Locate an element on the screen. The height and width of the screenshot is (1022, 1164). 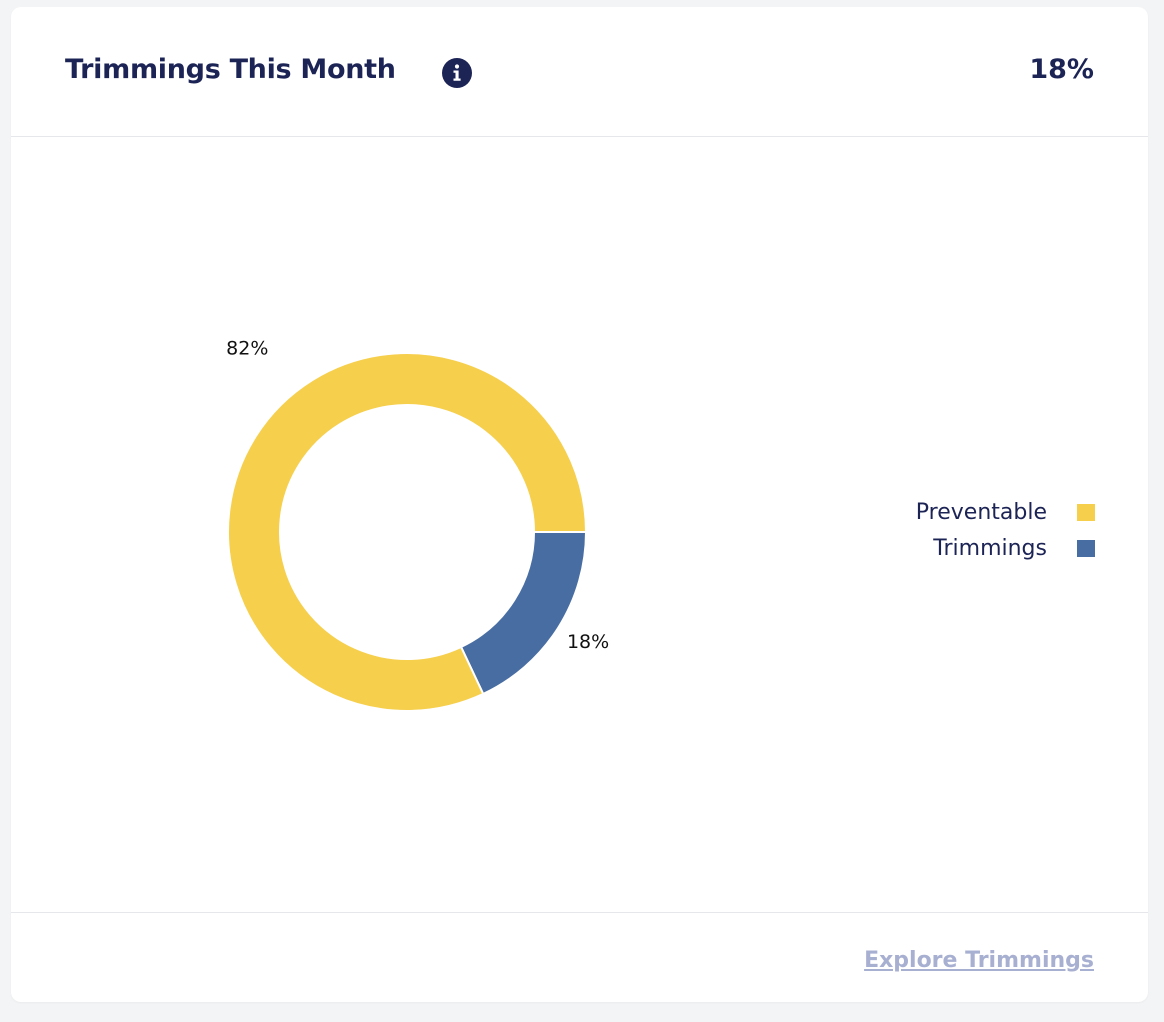
legend-item-preventable: Preventable is located at coordinates (1005, 512).